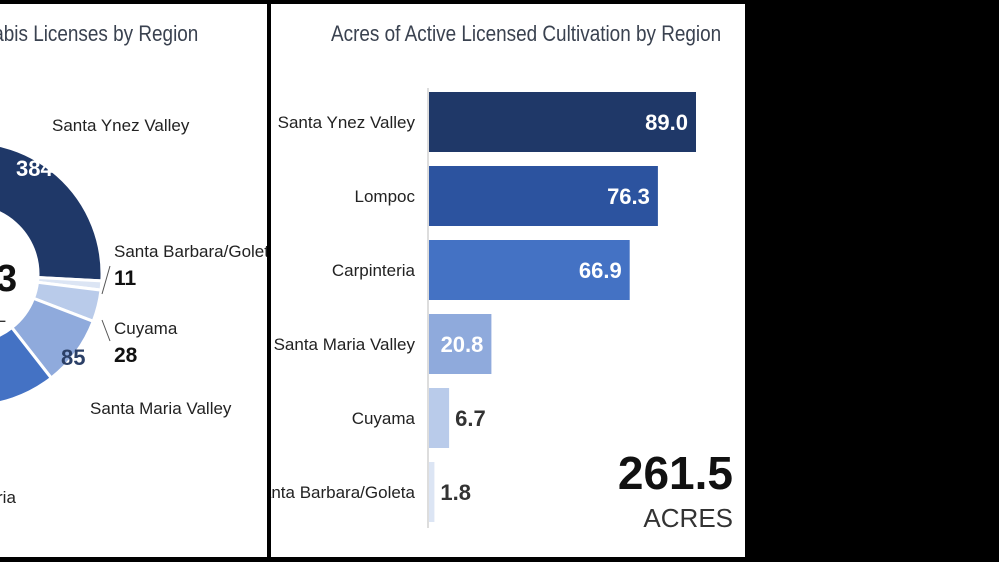 This screenshot has height=562, width=999. I want to click on donut-slice-carpinteria, so click(27, 365).